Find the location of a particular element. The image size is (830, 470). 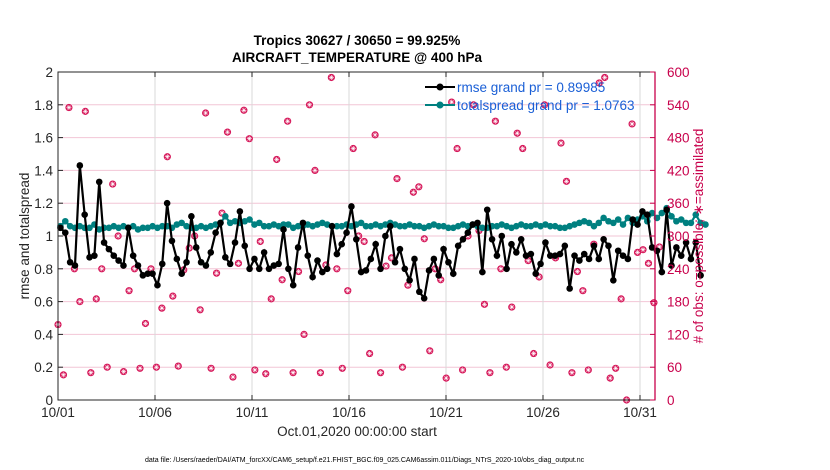

y-right-tick-label: 420 is located at coordinates (678, 170).